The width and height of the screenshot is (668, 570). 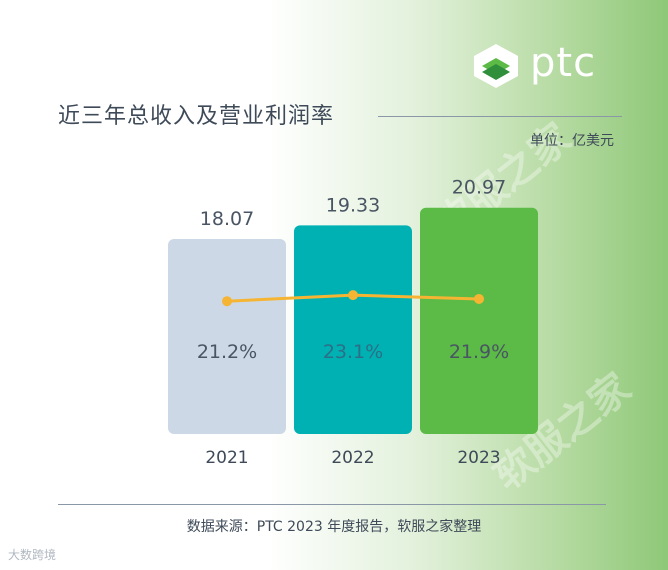 What do you see at coordinates (479, 320) in the screenshot?
I see `bar-2023` at bounding box center [479, 320].